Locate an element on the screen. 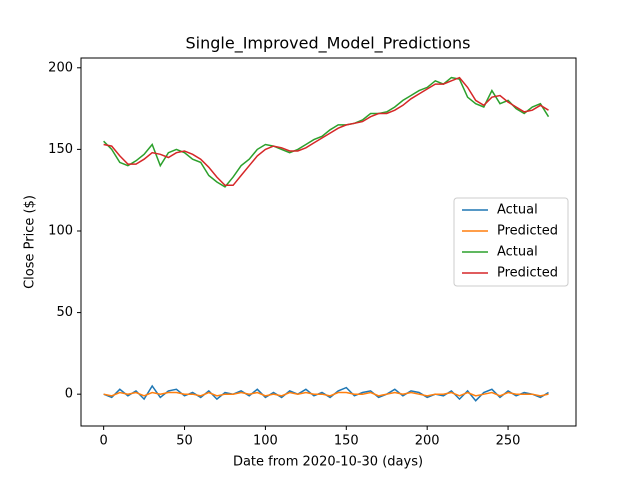 This screenshot has height=480, width=640. x-tick-label: 200 is located at coordinates (427, 441).